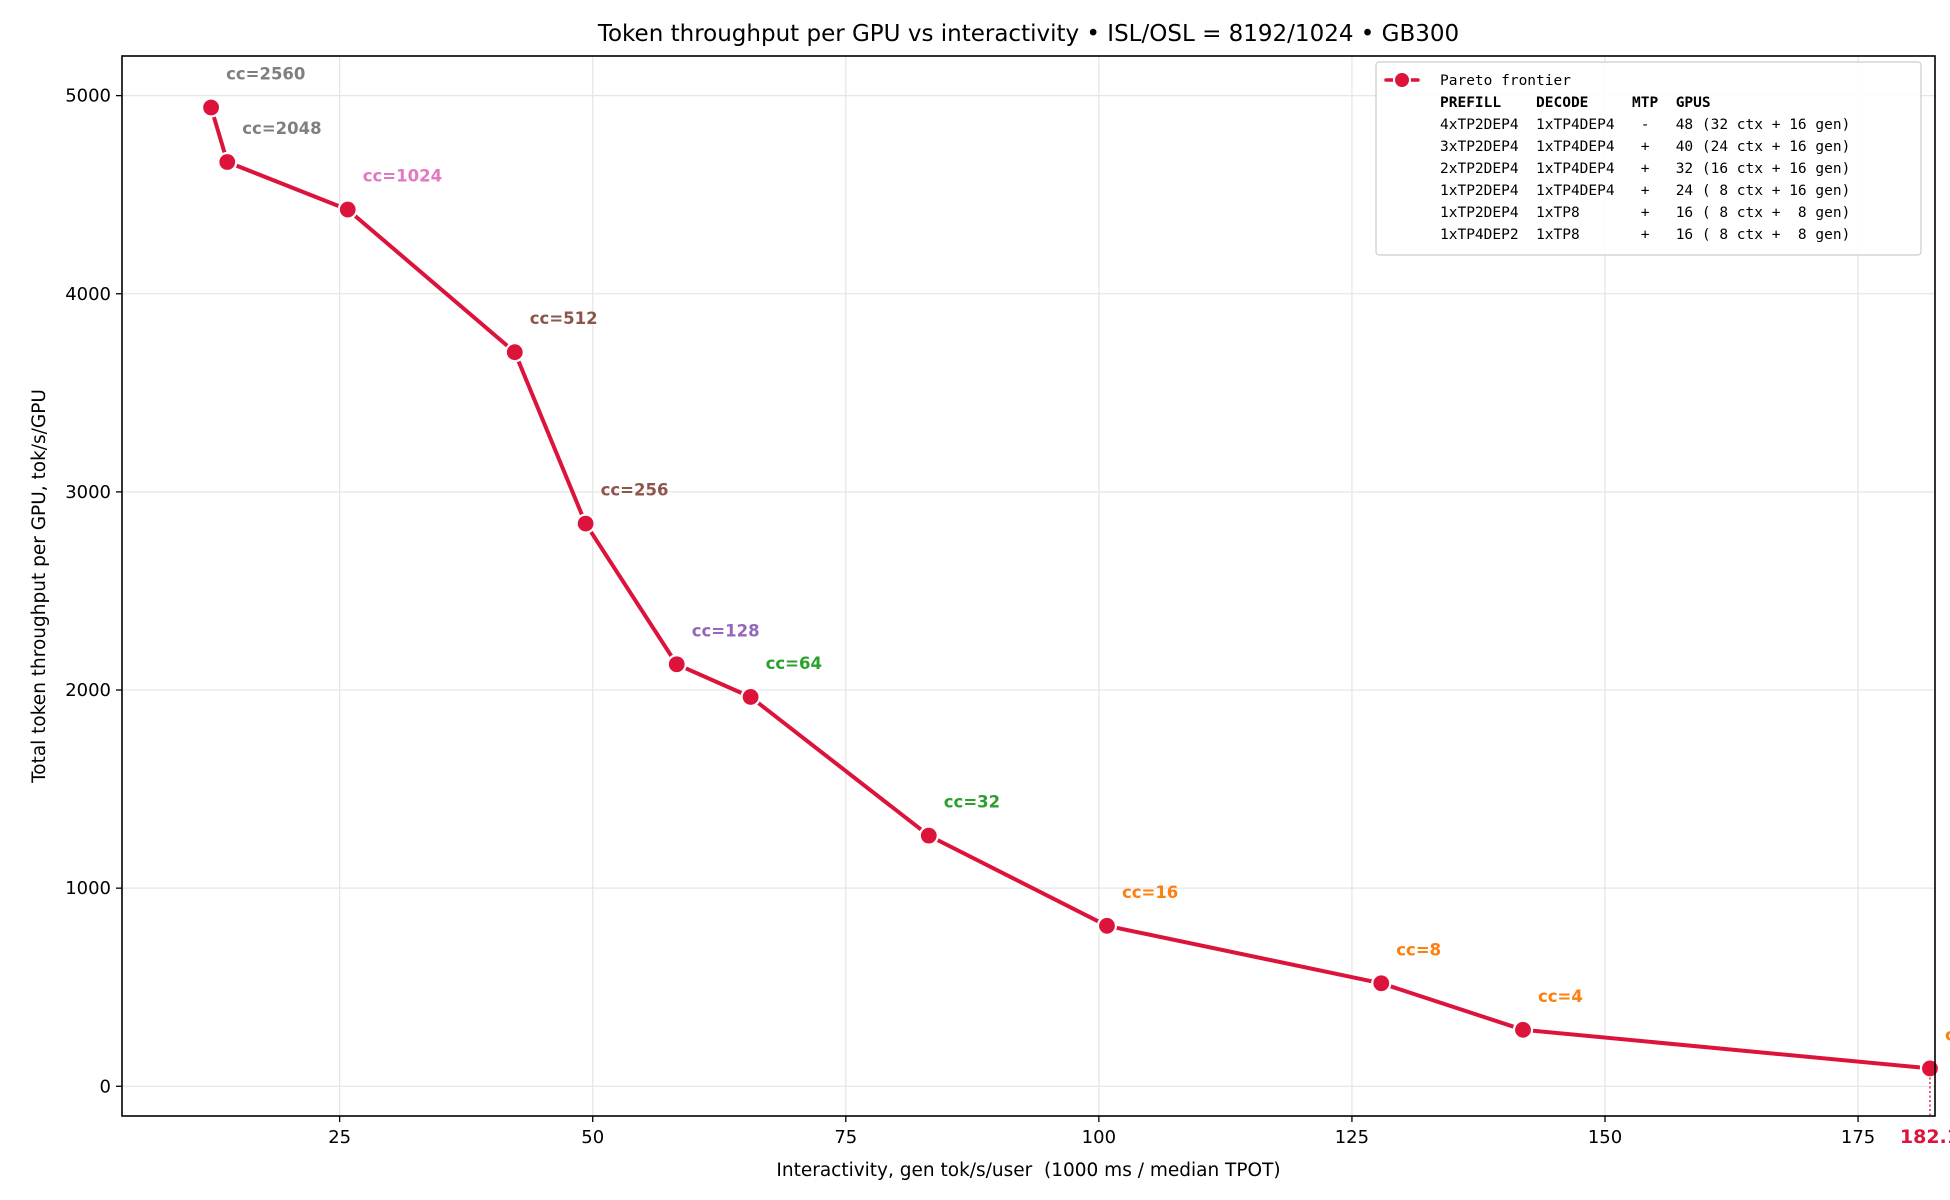 The height and width of the screenshot is (1200, 1950). I want to click on data-label: cc=2048, so click(281, 128).